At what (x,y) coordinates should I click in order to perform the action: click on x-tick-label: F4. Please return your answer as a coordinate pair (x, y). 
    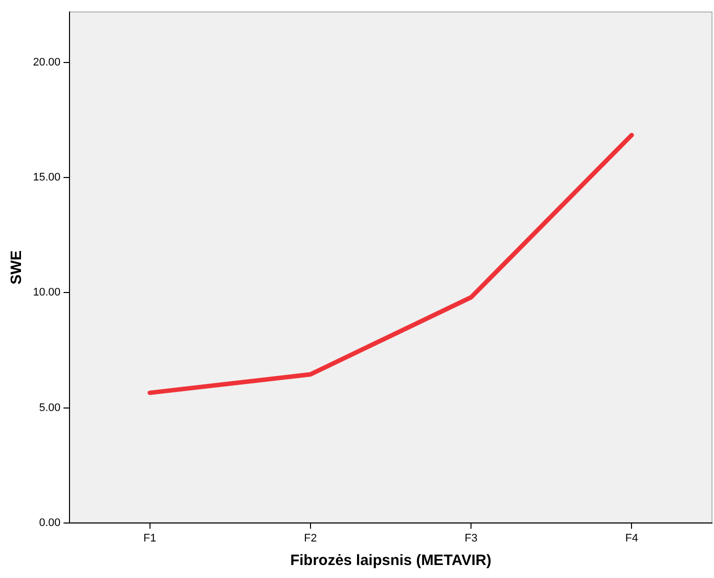
    Looking at the image, I should click on (631, 538).